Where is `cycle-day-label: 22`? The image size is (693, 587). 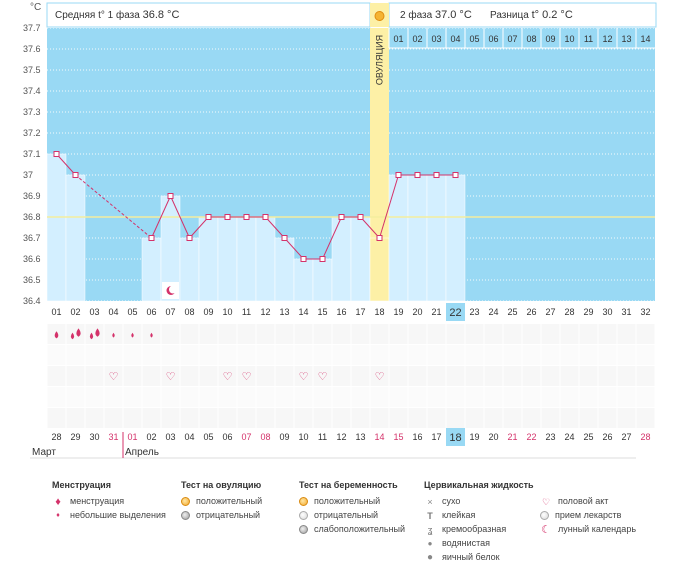 cycle-day-label: 22 is located at coordinates (455, 313).